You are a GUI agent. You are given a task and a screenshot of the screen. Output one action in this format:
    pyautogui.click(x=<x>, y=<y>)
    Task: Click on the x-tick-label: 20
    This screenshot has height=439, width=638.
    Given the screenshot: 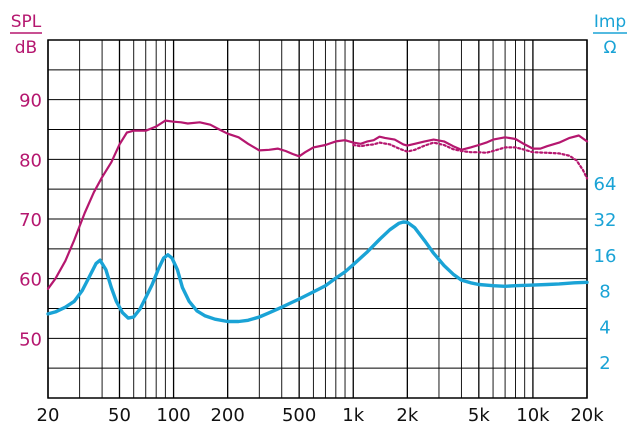 What is the action you would take?
    pyautogui.click(x=48, y=415)
    